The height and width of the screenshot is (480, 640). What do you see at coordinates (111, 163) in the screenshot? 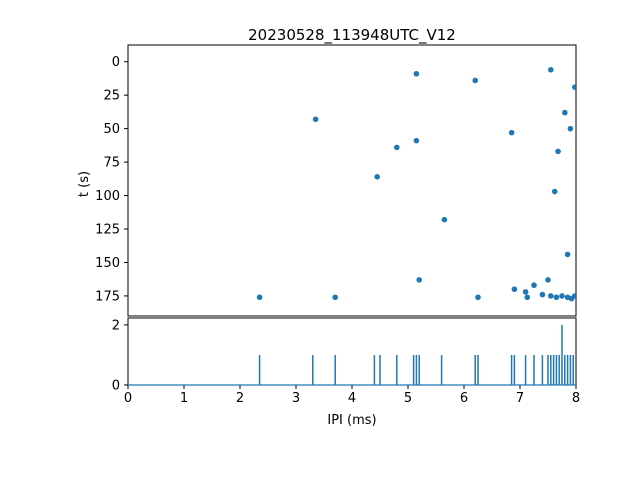
I see `y-tick-label: 75` at bounding box center [111, 163].